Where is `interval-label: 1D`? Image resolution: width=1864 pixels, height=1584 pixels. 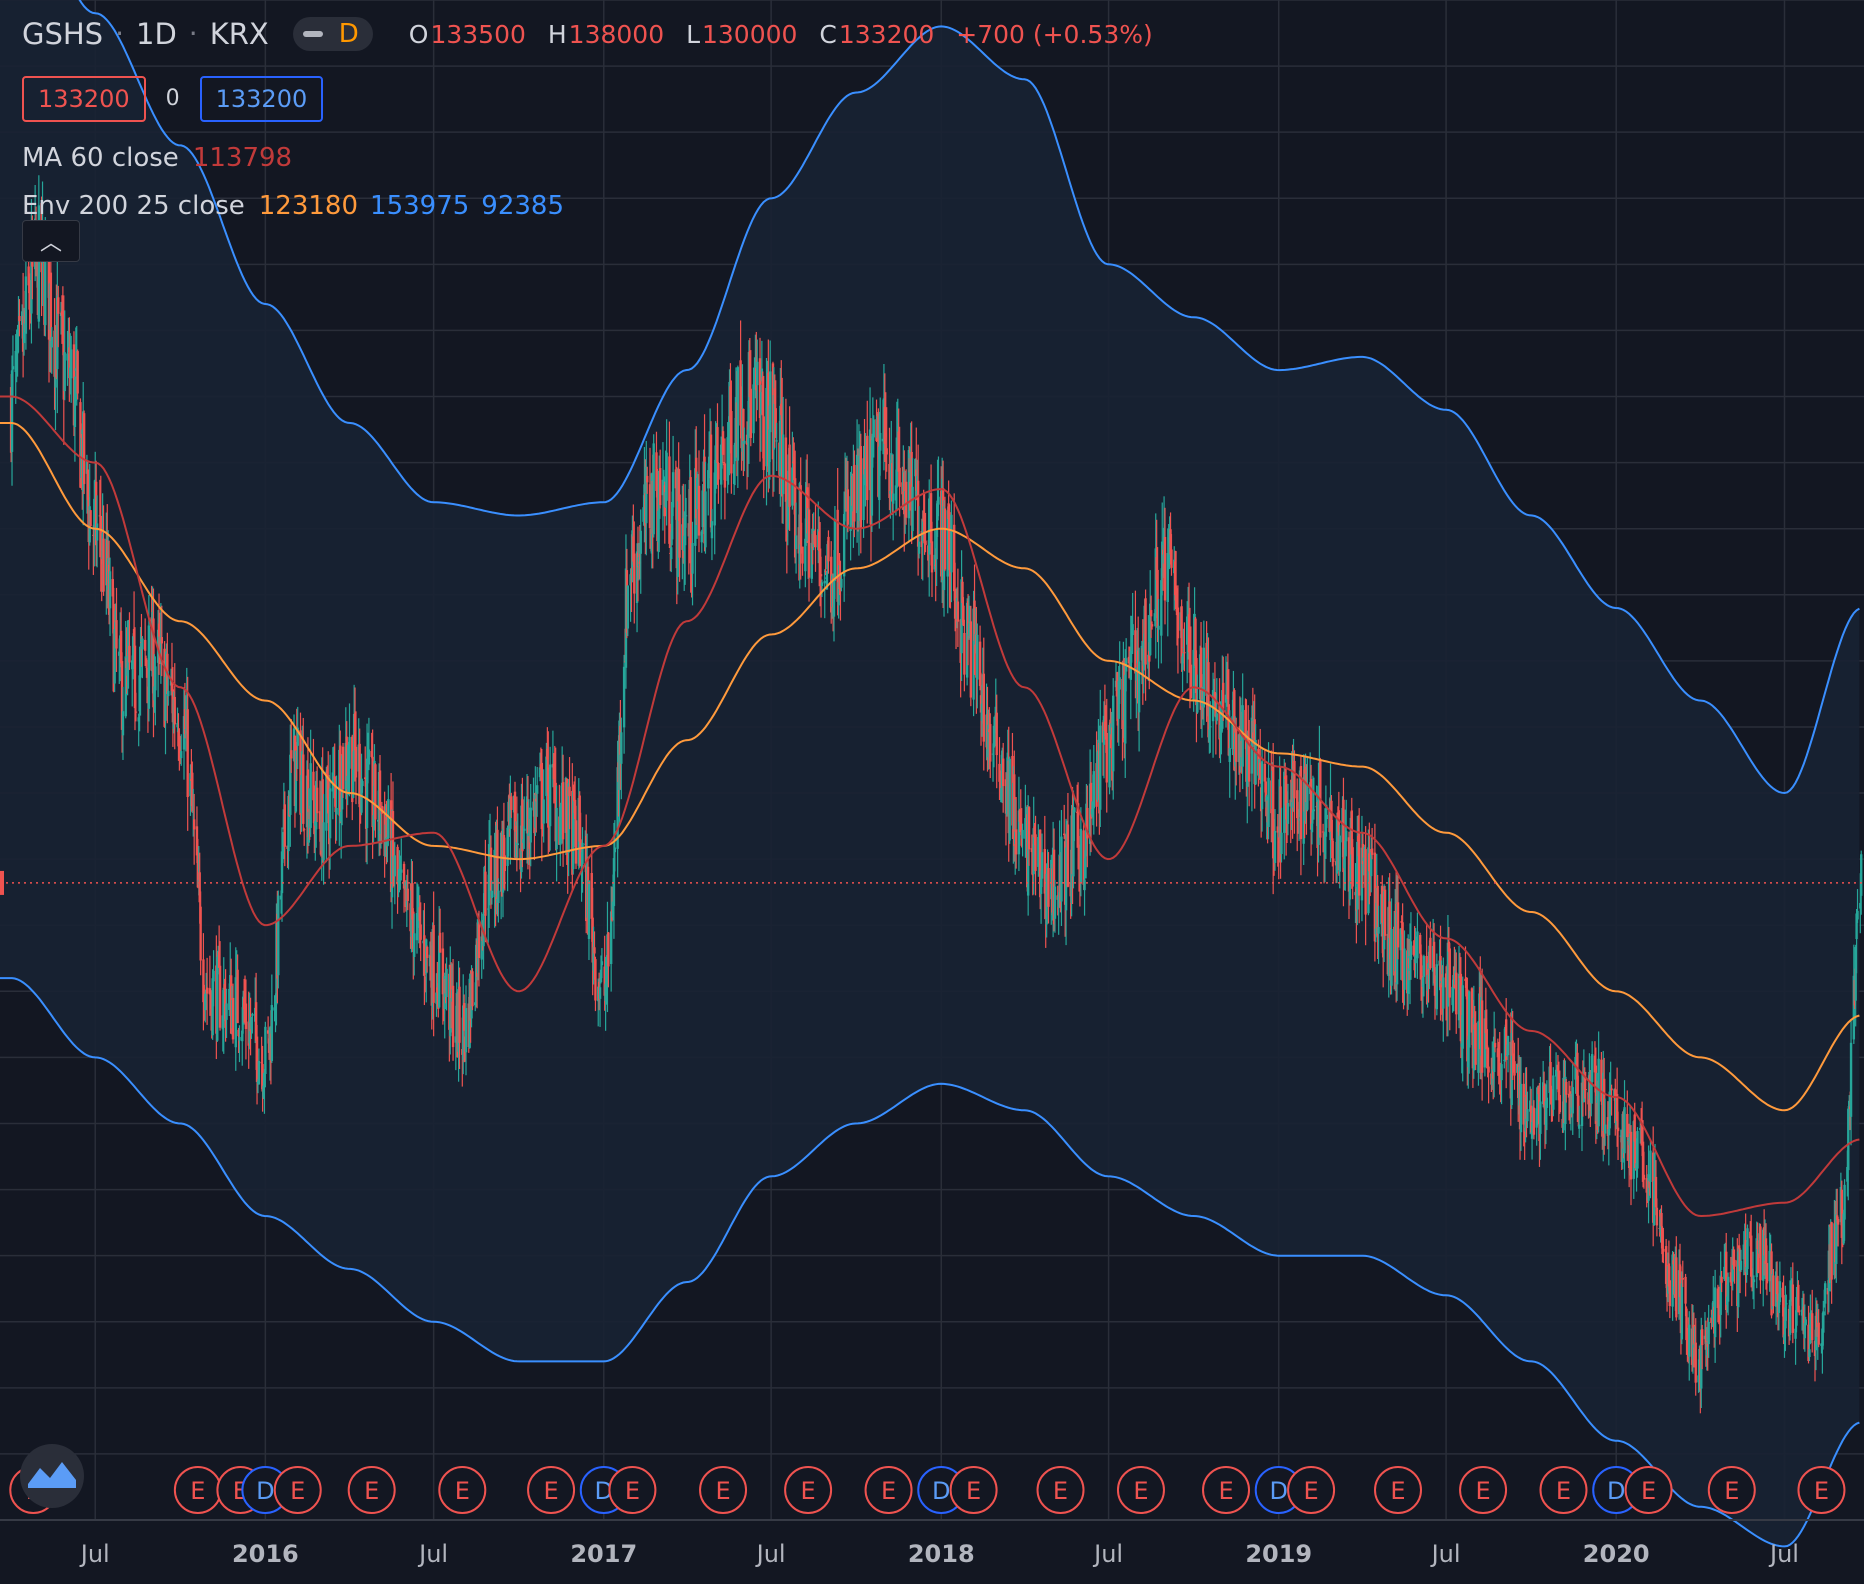 interval-label: 1D is located at coordinates (156, 33).